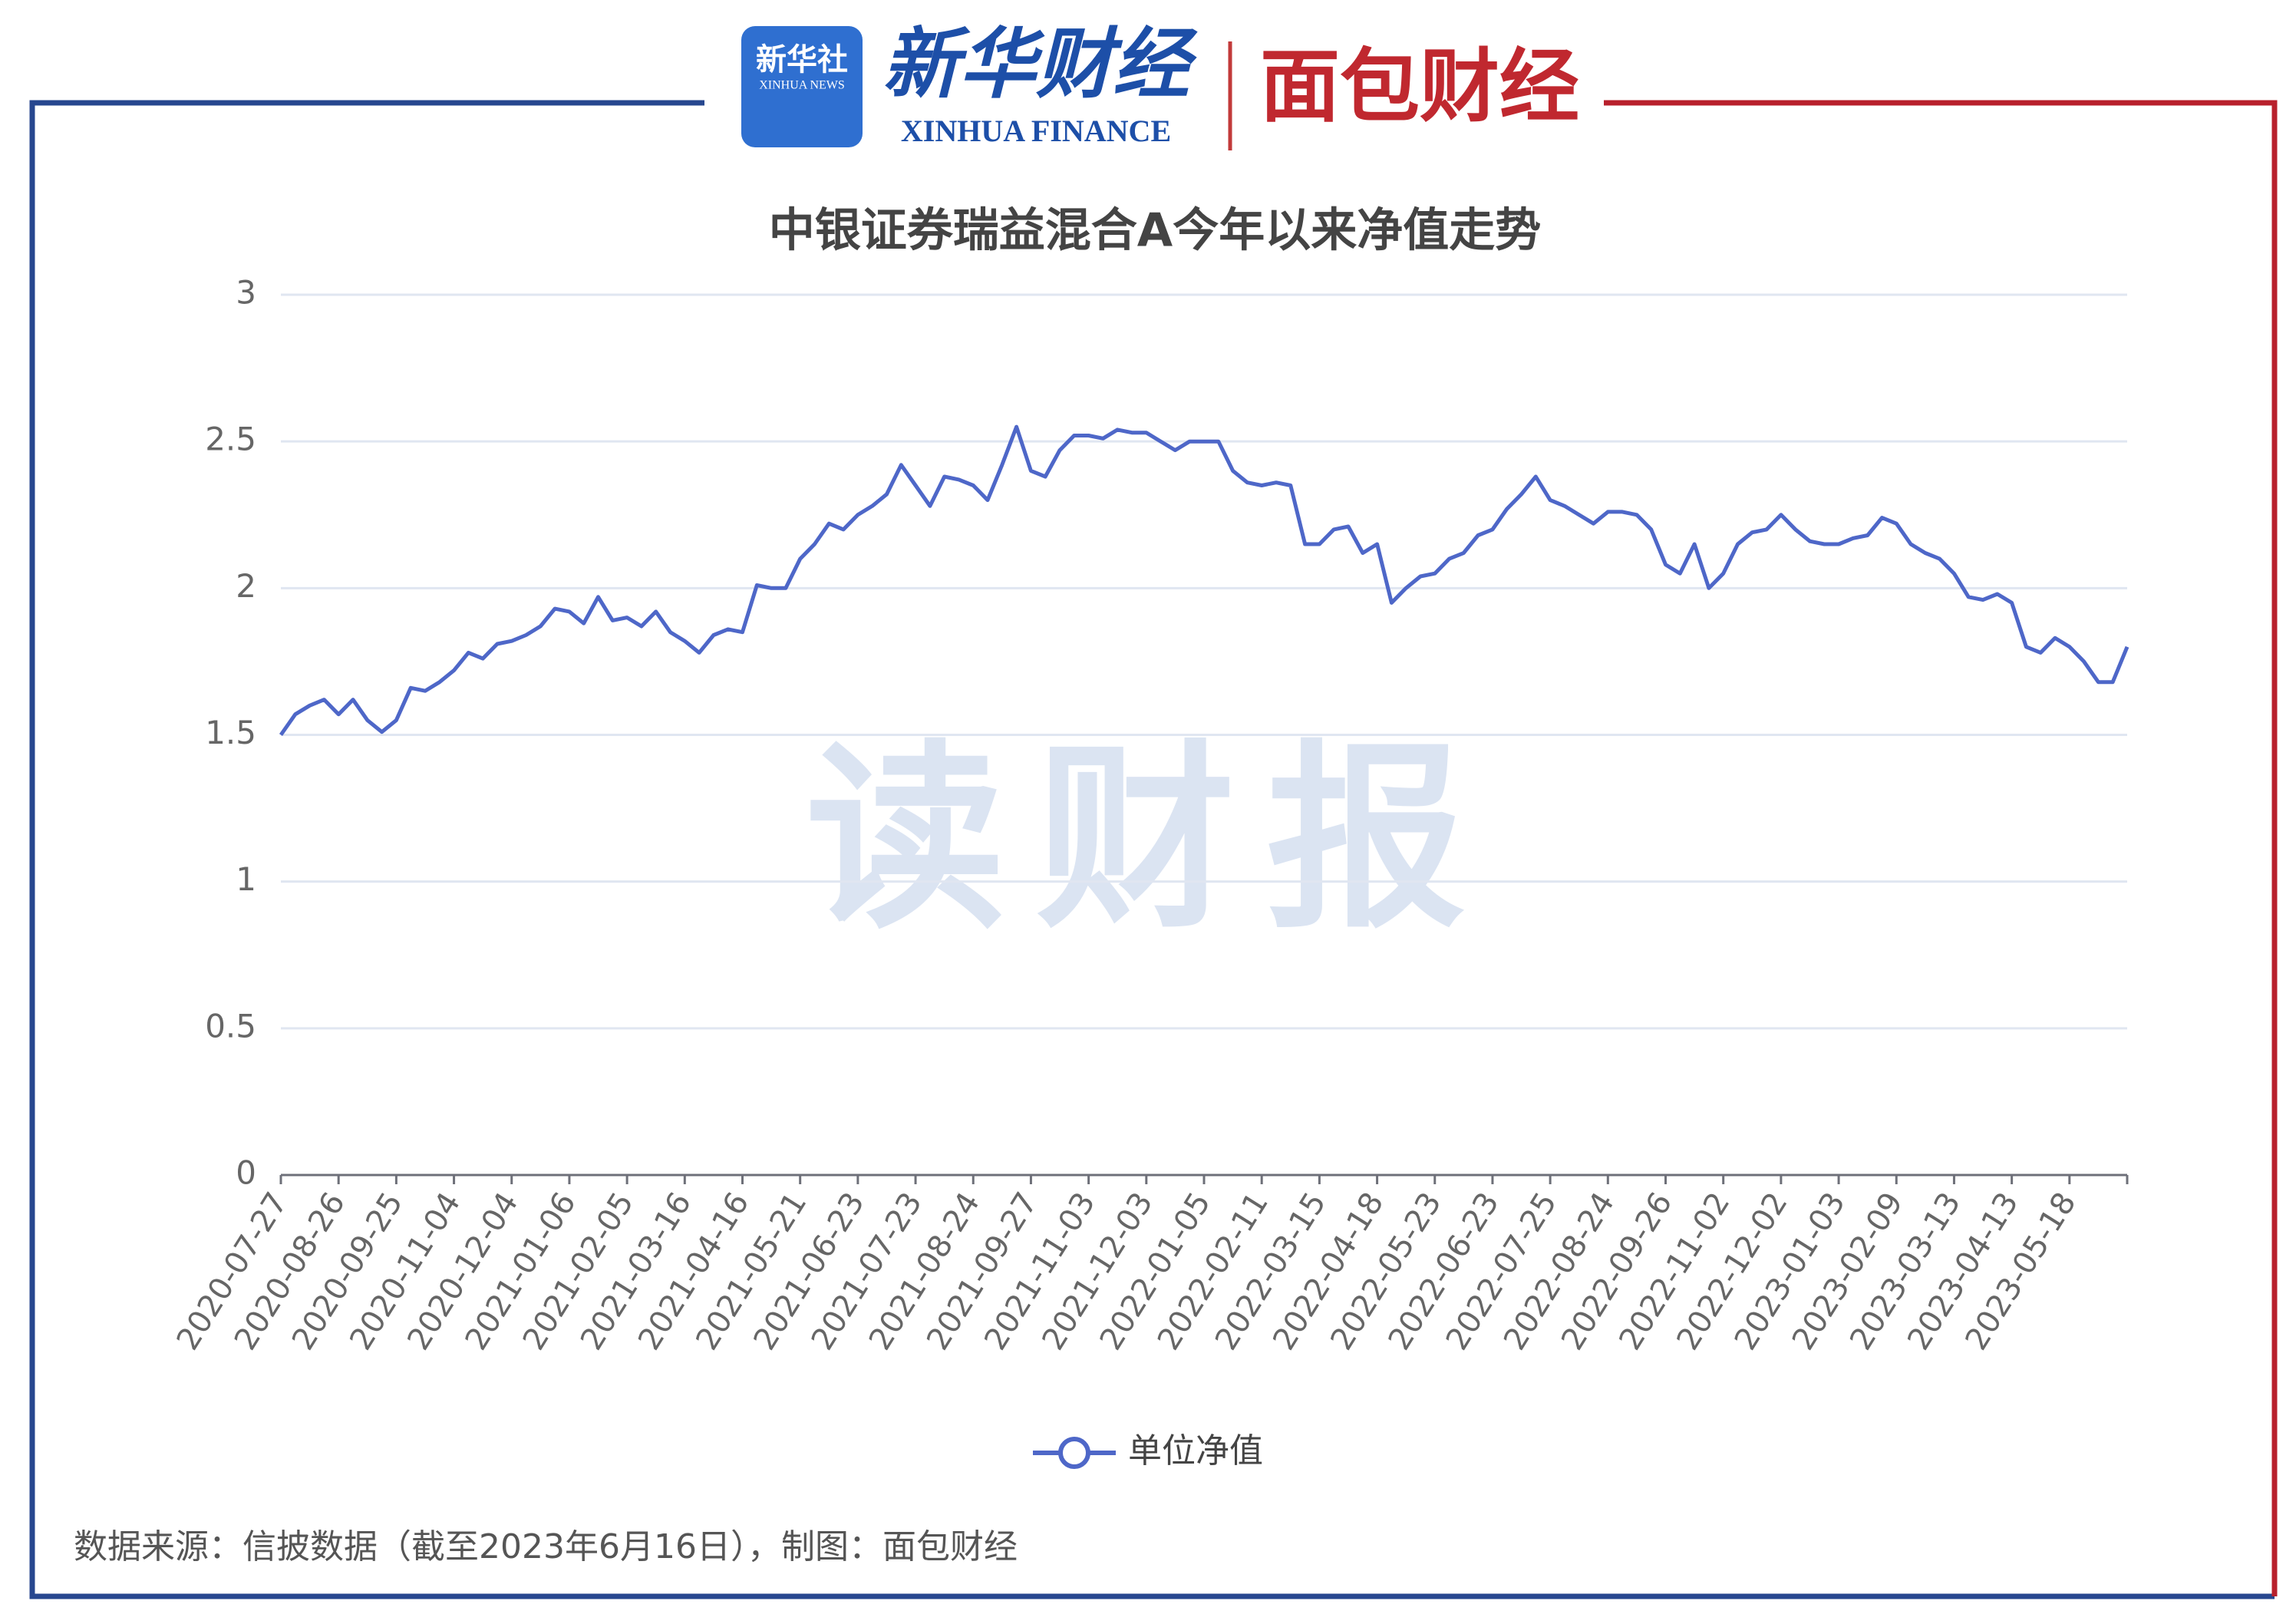 The width and height of the screenshot is (2296, 1624). What do you see at coordinates (1419, 86) in the screenshot?
I see `logo-text: 面包财经` at bounding box center [1419, 86].